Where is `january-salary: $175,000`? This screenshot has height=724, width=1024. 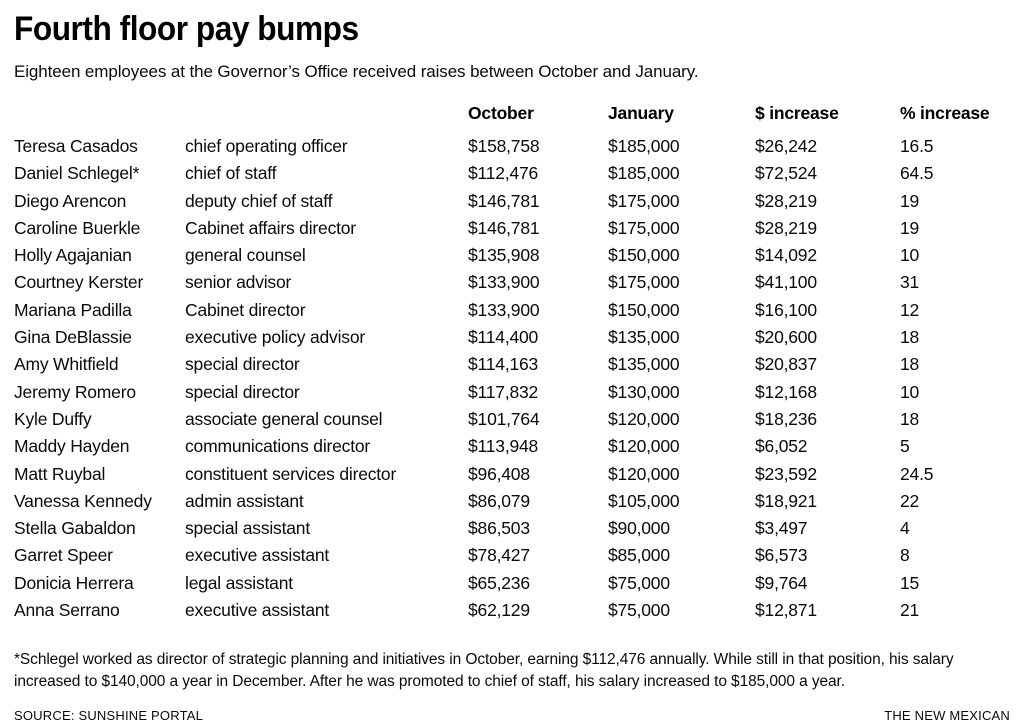
january-salary: $175,000 is located at coordinates (644, 282).